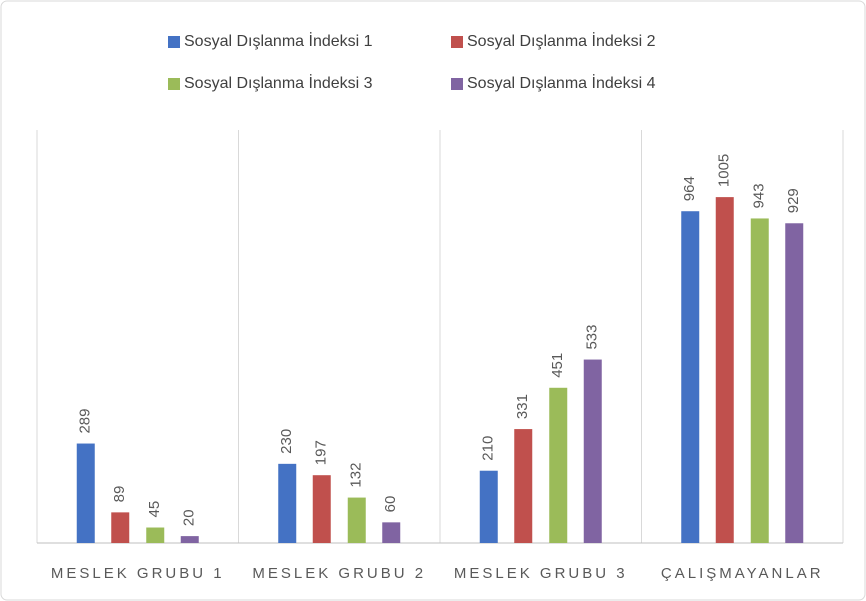 This screenshot has height=601, width=866. What do you see at coordinates (356, 475) in the screenshot?
I see `data-label: 132` at bounding box center [356, 475].